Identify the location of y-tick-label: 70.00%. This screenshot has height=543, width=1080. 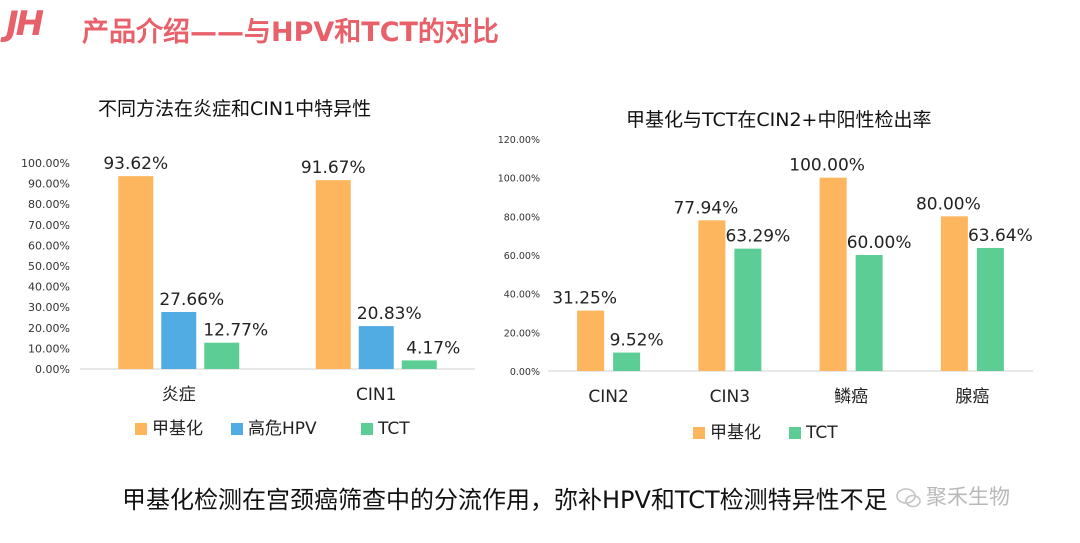
(49, 225).